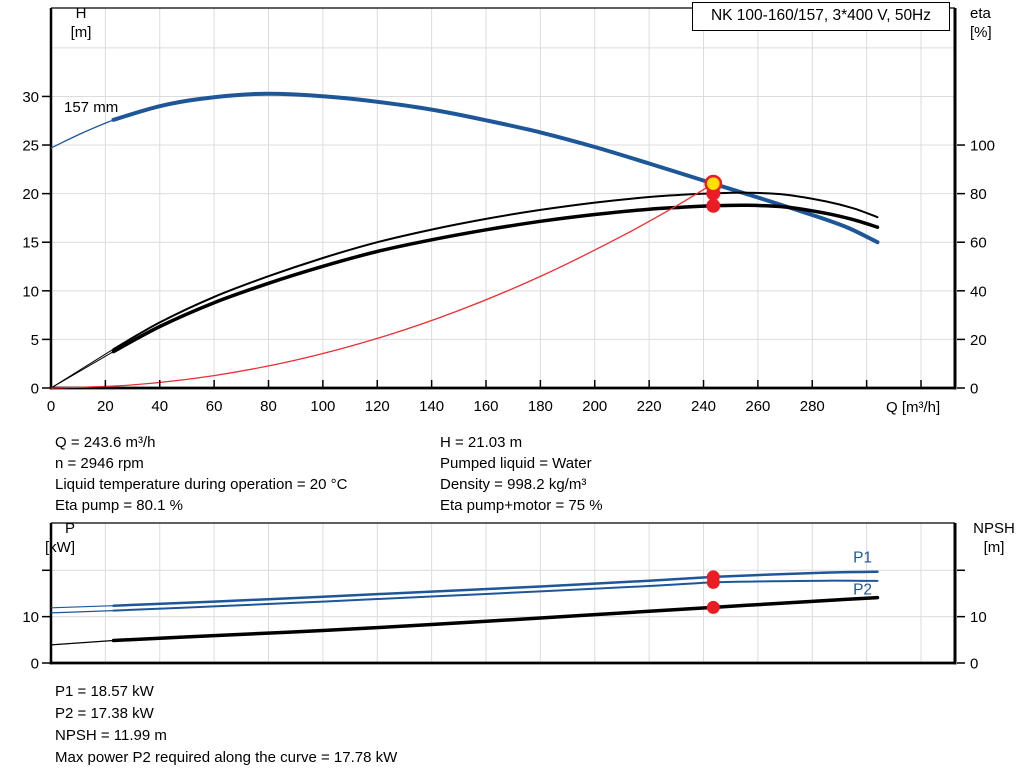  Describe the element at coordinates (703, 406) in the screenshot. I see `x-tick-label: 240` at that location.